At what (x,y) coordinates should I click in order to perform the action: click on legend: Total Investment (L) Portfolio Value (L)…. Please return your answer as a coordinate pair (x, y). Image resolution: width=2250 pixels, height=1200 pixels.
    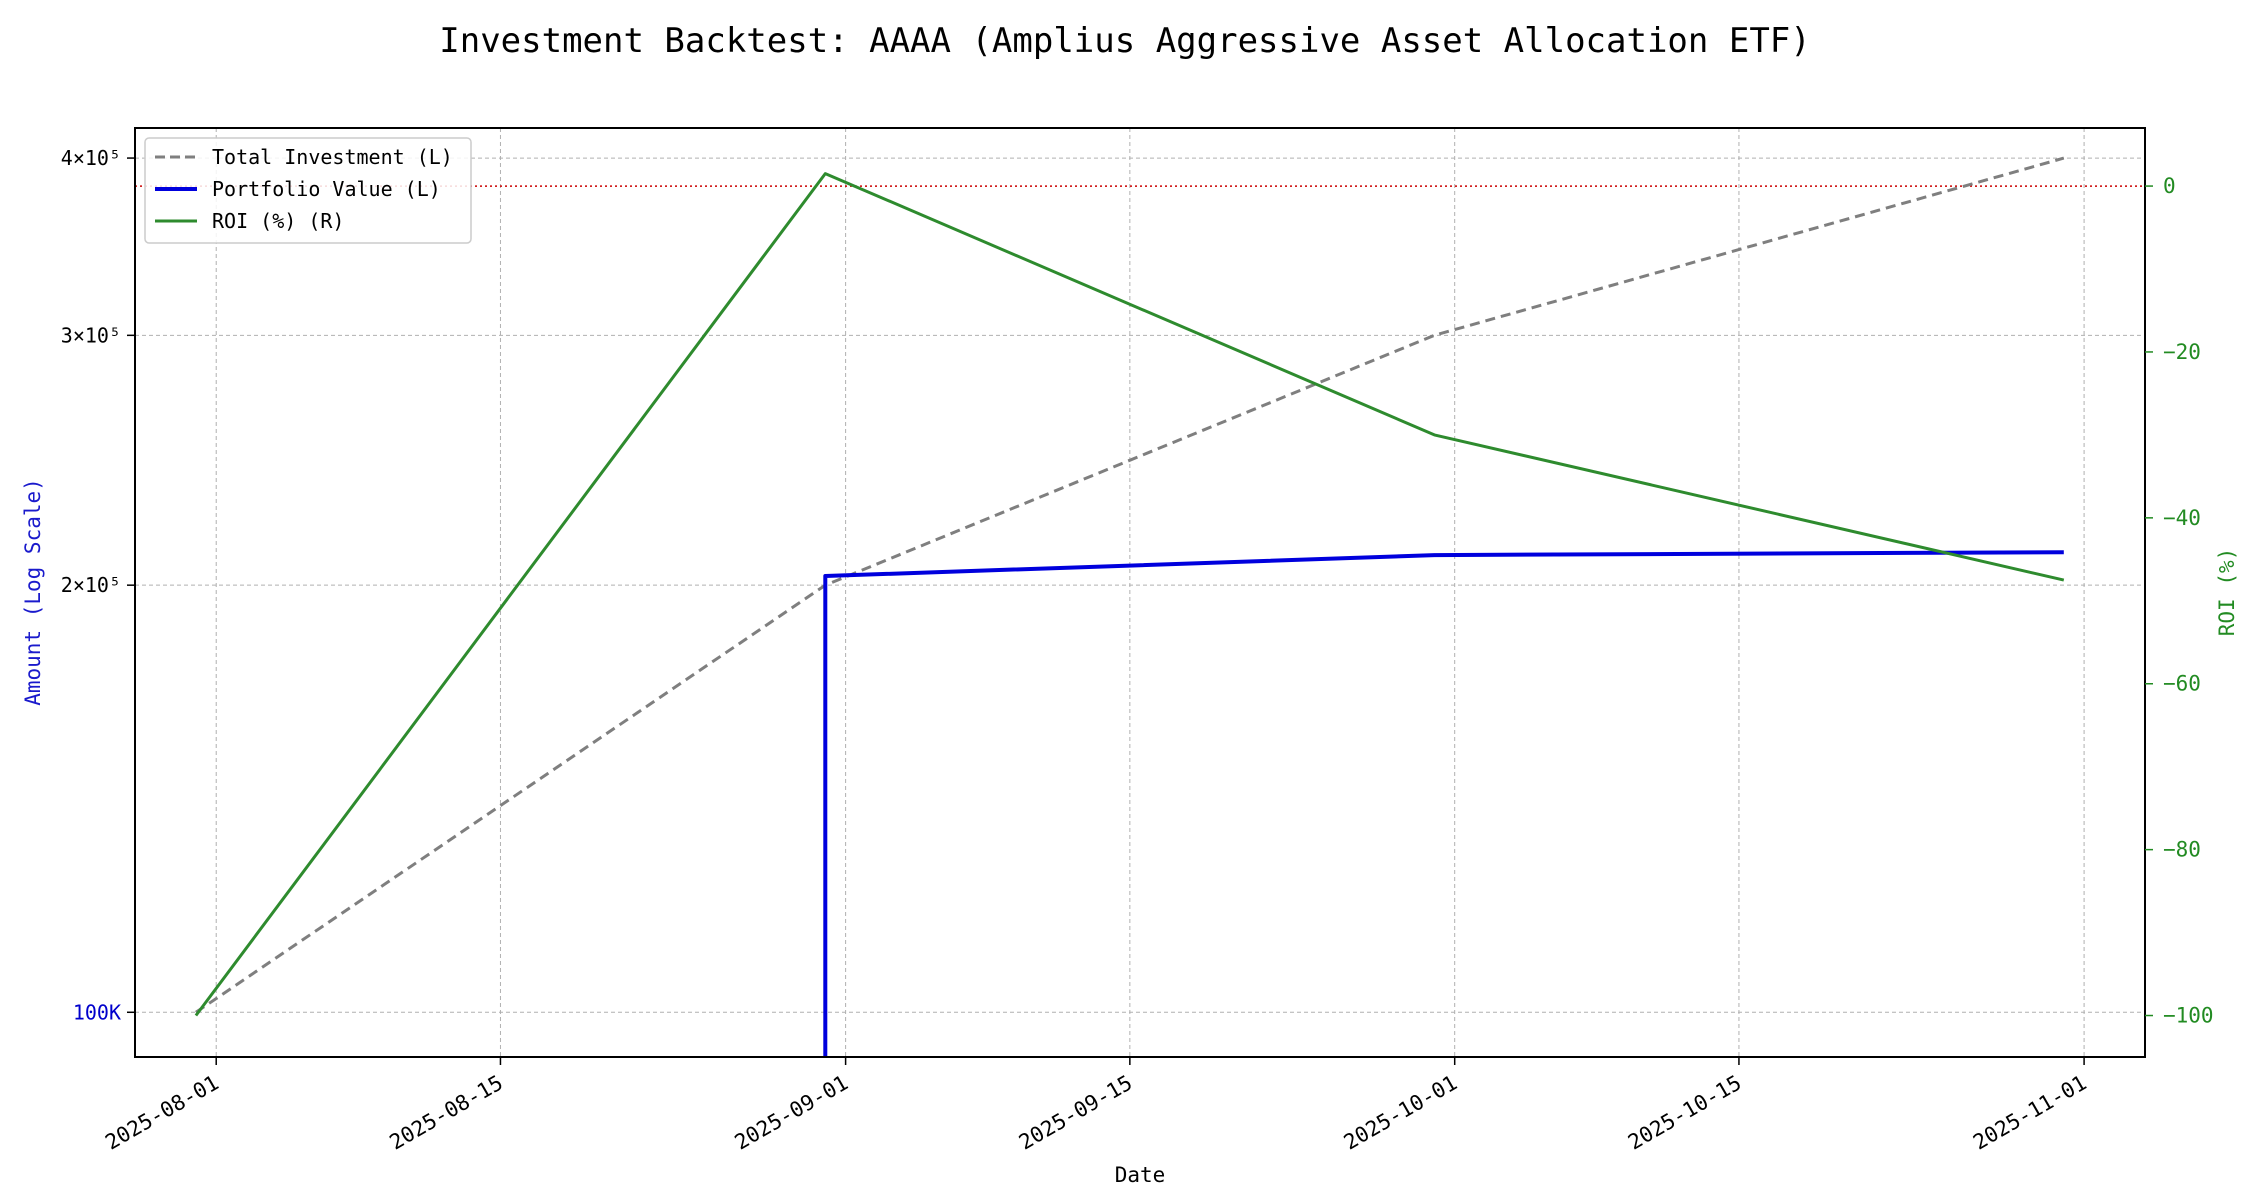
    Looking at the image, I should click on (308, 190).